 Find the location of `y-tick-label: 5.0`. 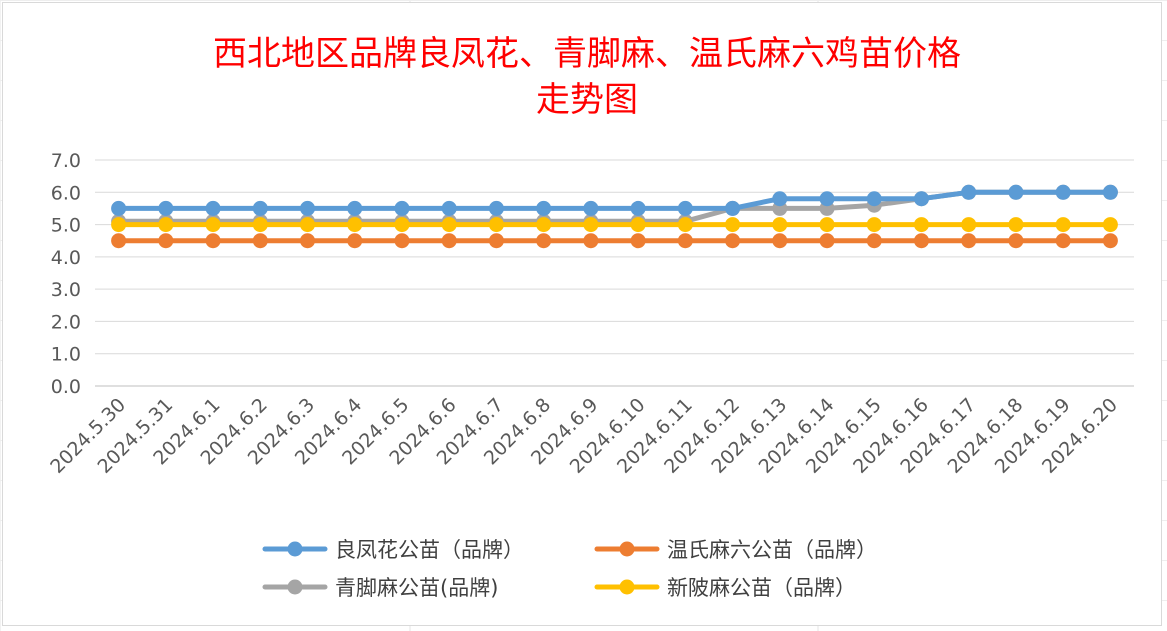

y-tick-label: 5.0 is located at coordinates (66, 226).